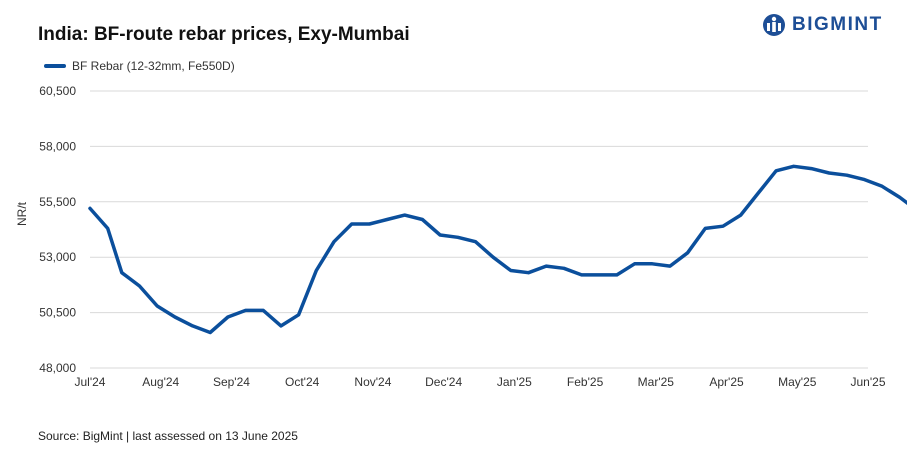 This screenshot has width=907, height=453. I want to click on y-tick-label: 55,500, so click(57, 202).